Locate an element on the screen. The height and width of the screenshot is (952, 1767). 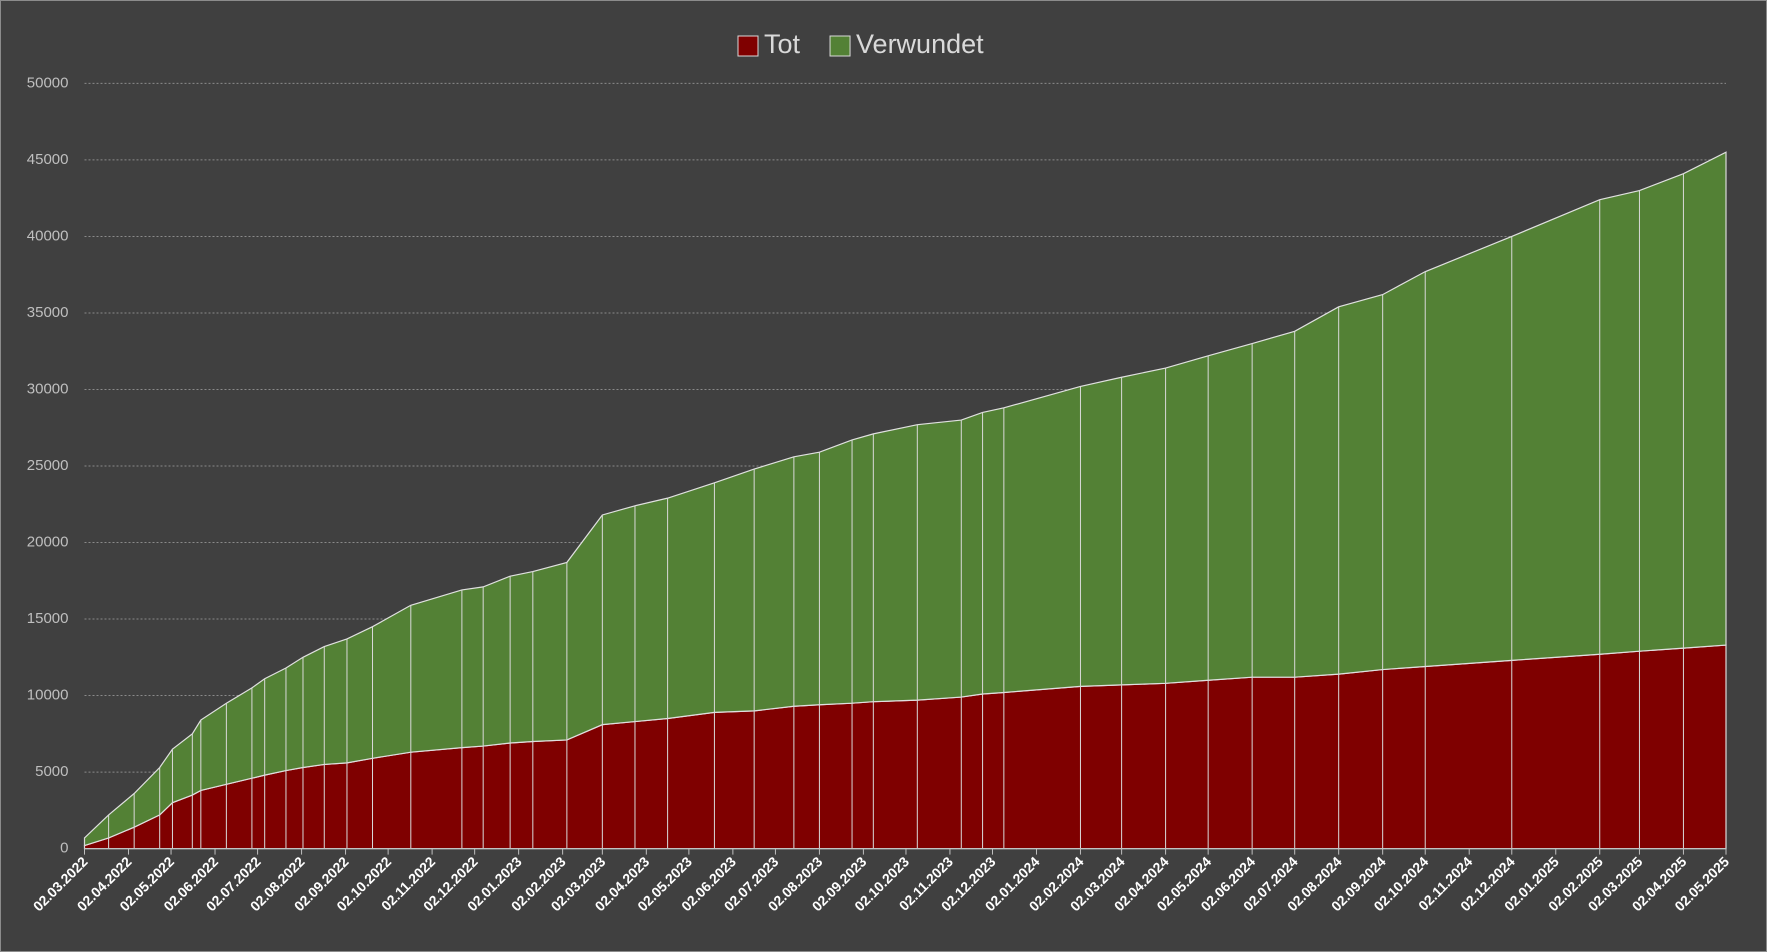
y-tick-label: 20000 is located at coordinates (48, 541).